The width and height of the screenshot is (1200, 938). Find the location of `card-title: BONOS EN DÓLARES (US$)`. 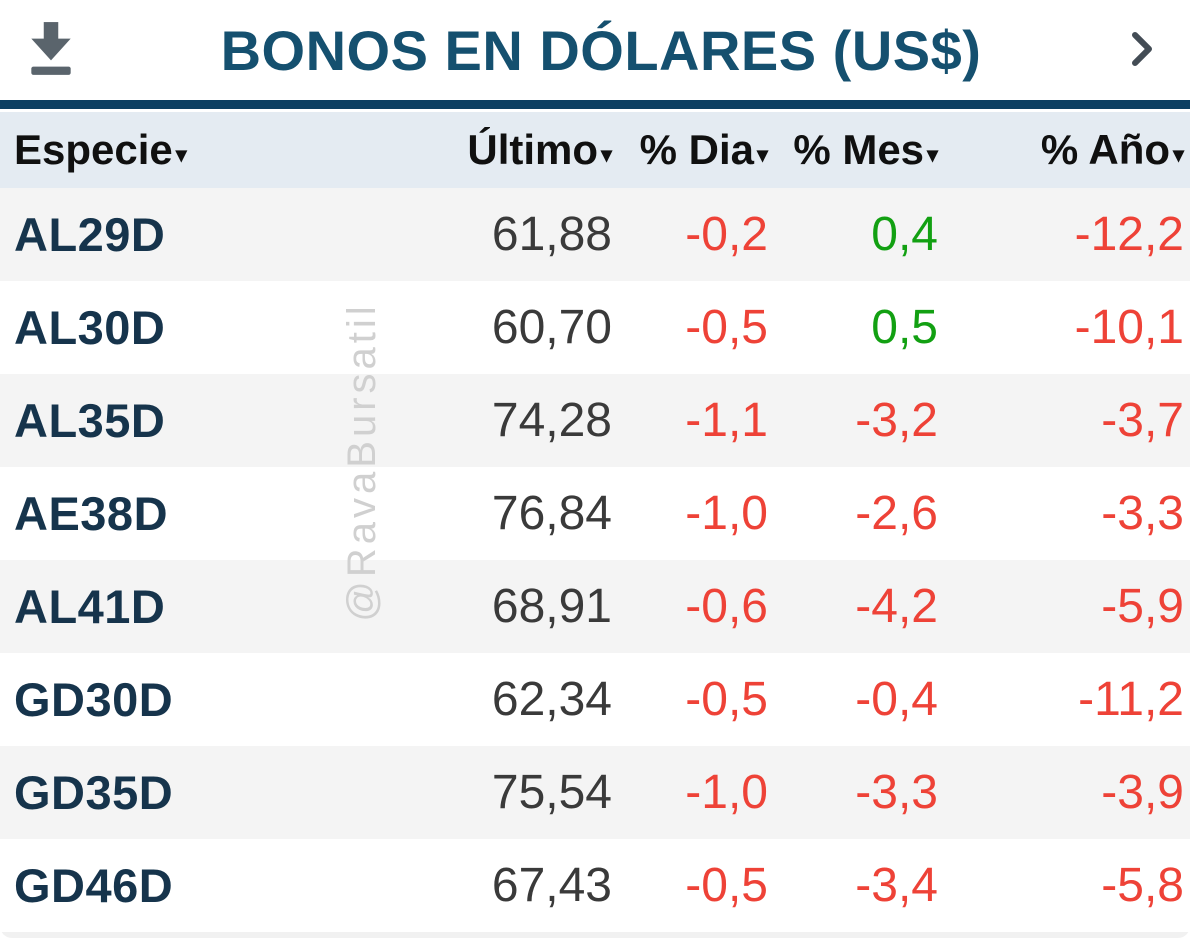

card-title: BONOS EN DÓLARES (US$) is located at coordinates (601, 50).